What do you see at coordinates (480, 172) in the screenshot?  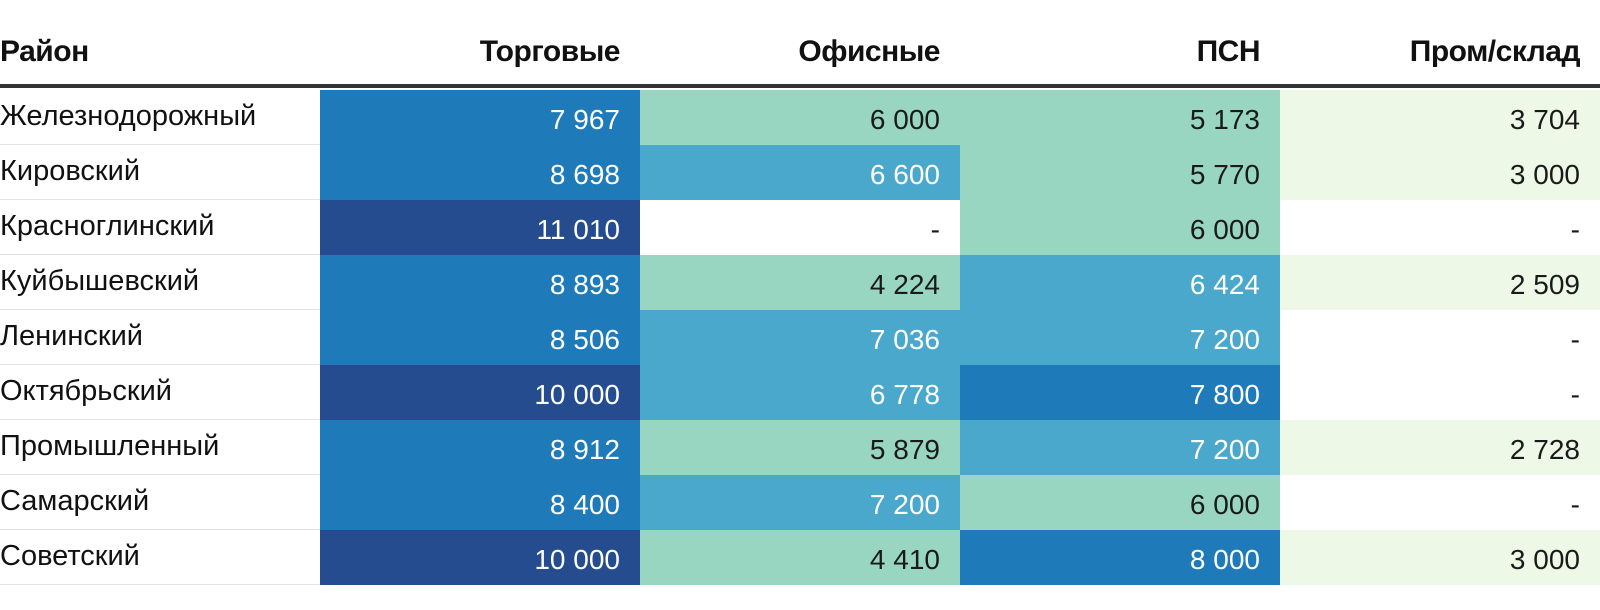 I see `cell-retail: 8 698` at bounding box center [480, 172].